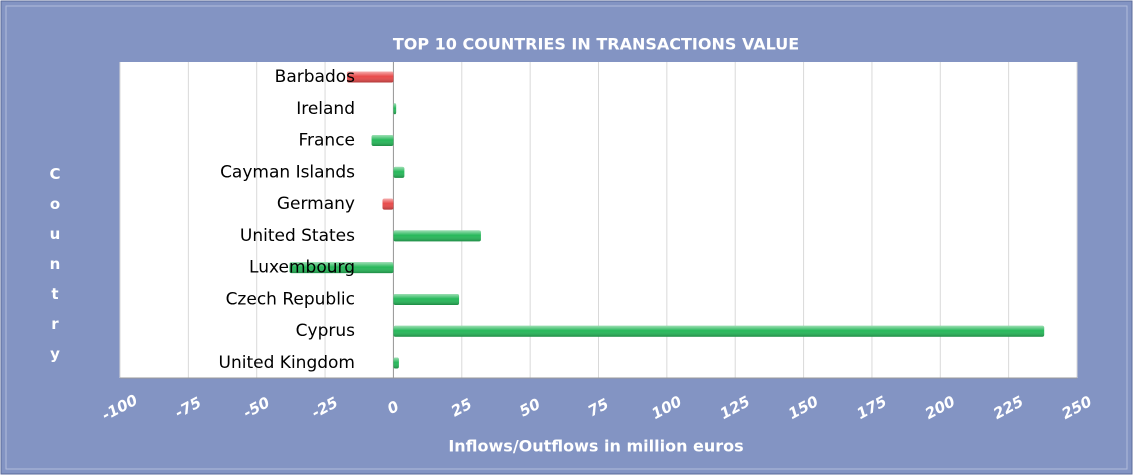  I want to click on category-label: United Kingdom, so click(287, 363).